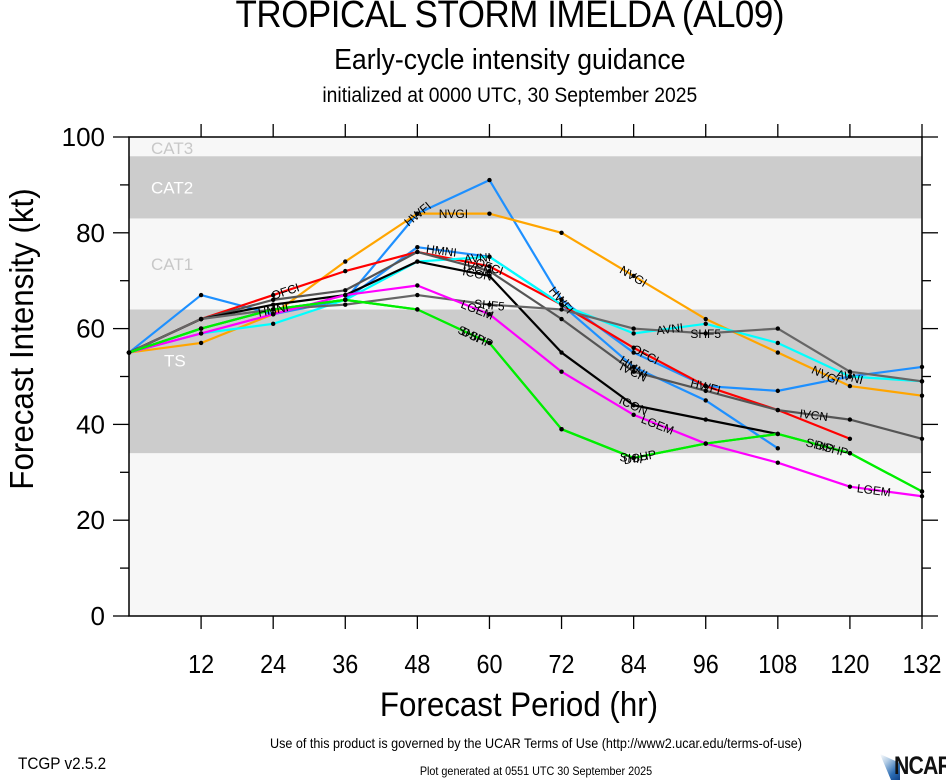 Image resolution: width=946 pixels, height=781 pixels. I want to click on series-line-shf5, so click(525, 338).